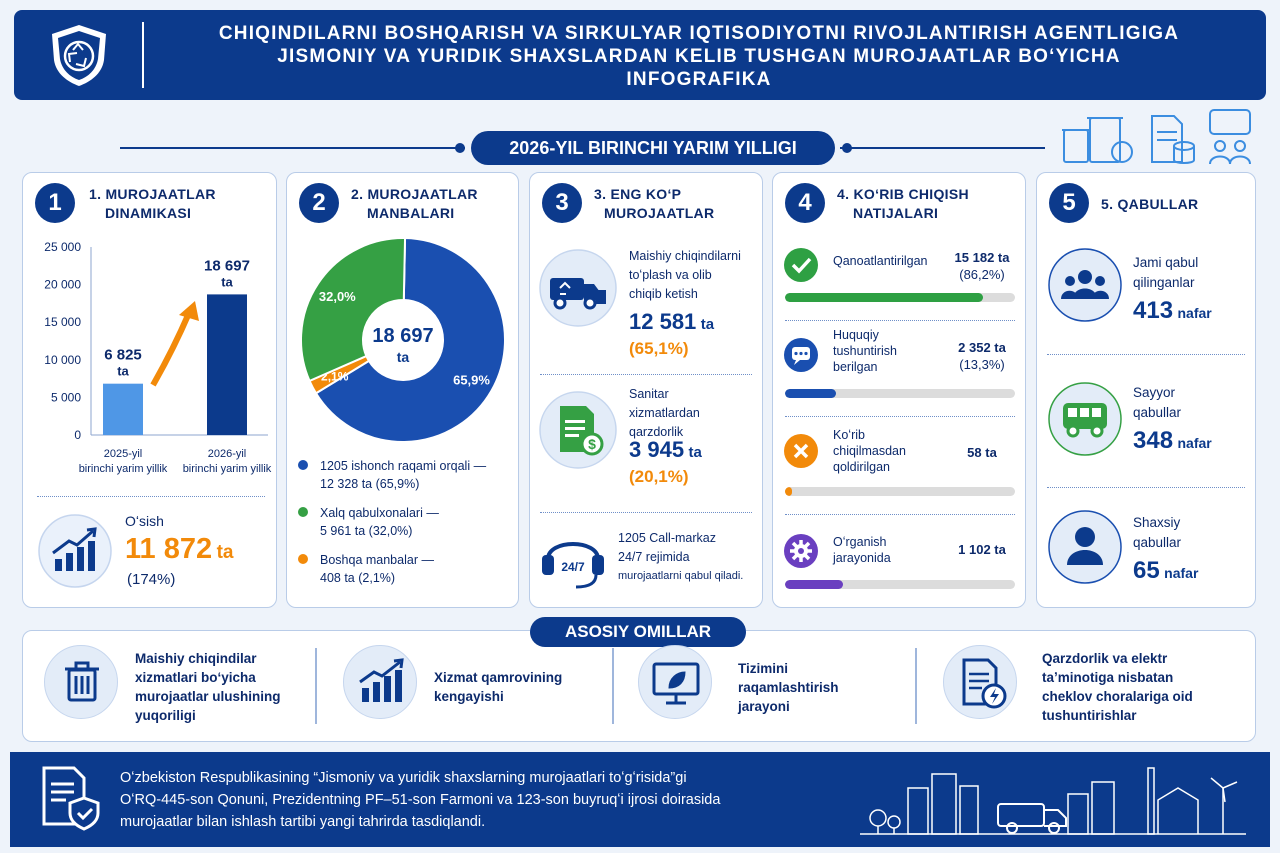  I want to click on x-tick-label: 2026-yil, so click(227, 454).